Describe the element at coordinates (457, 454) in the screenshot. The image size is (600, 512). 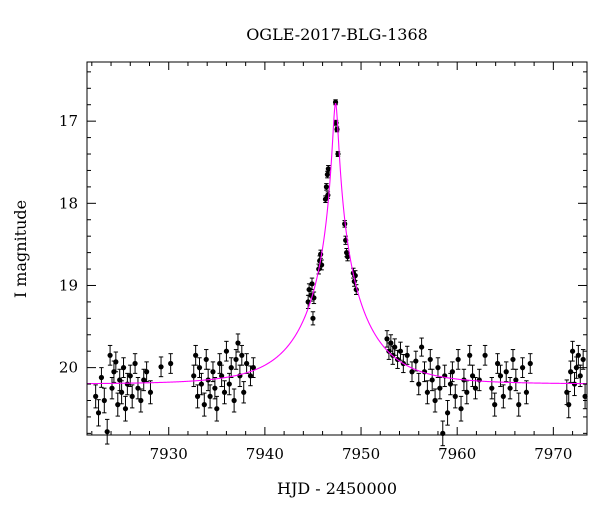
I see `x-tick-label: 7960` at that location.